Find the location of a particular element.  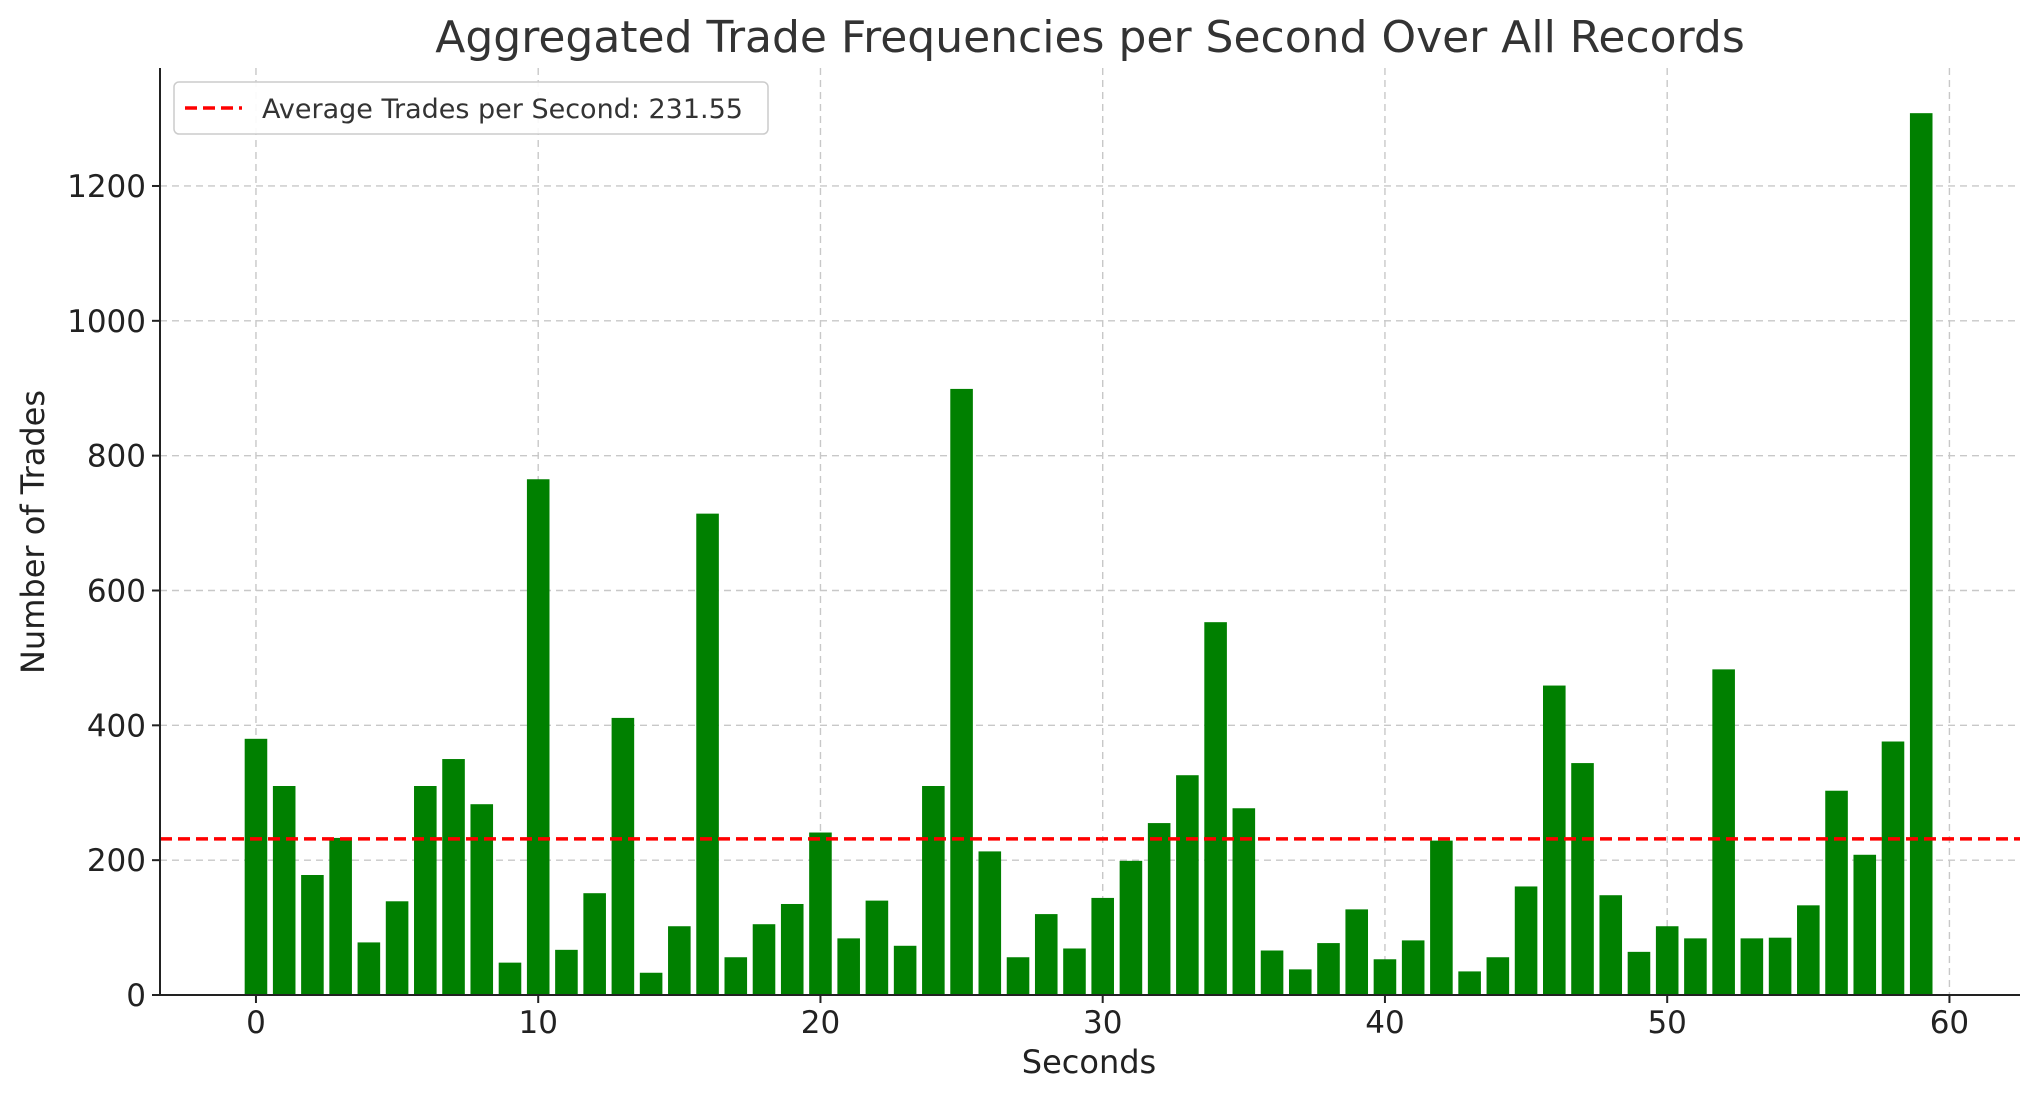

x-tick-label: 60 is located at coordinates (1949, 1023).